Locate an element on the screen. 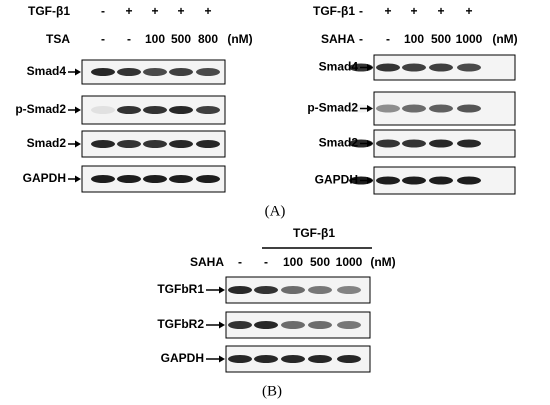 The image size is (550, 405). blot-label: p-Smad2 is located at coordinates (40, 109).